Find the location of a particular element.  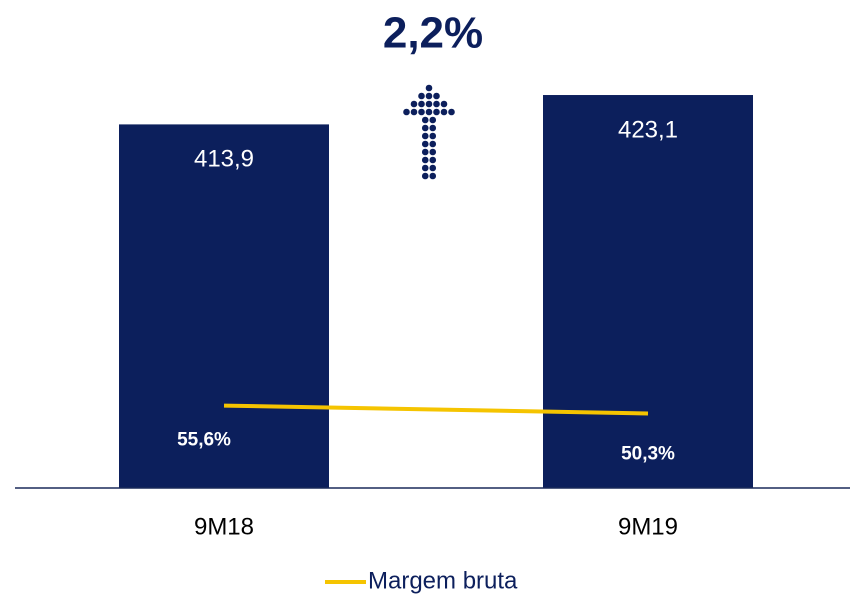

x-tick-label: 9M18 is located at coordinates (224, 526).